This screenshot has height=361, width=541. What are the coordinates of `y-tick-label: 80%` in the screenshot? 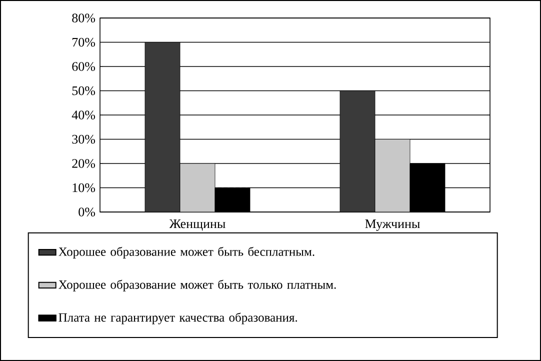 It's located at (84, 18).